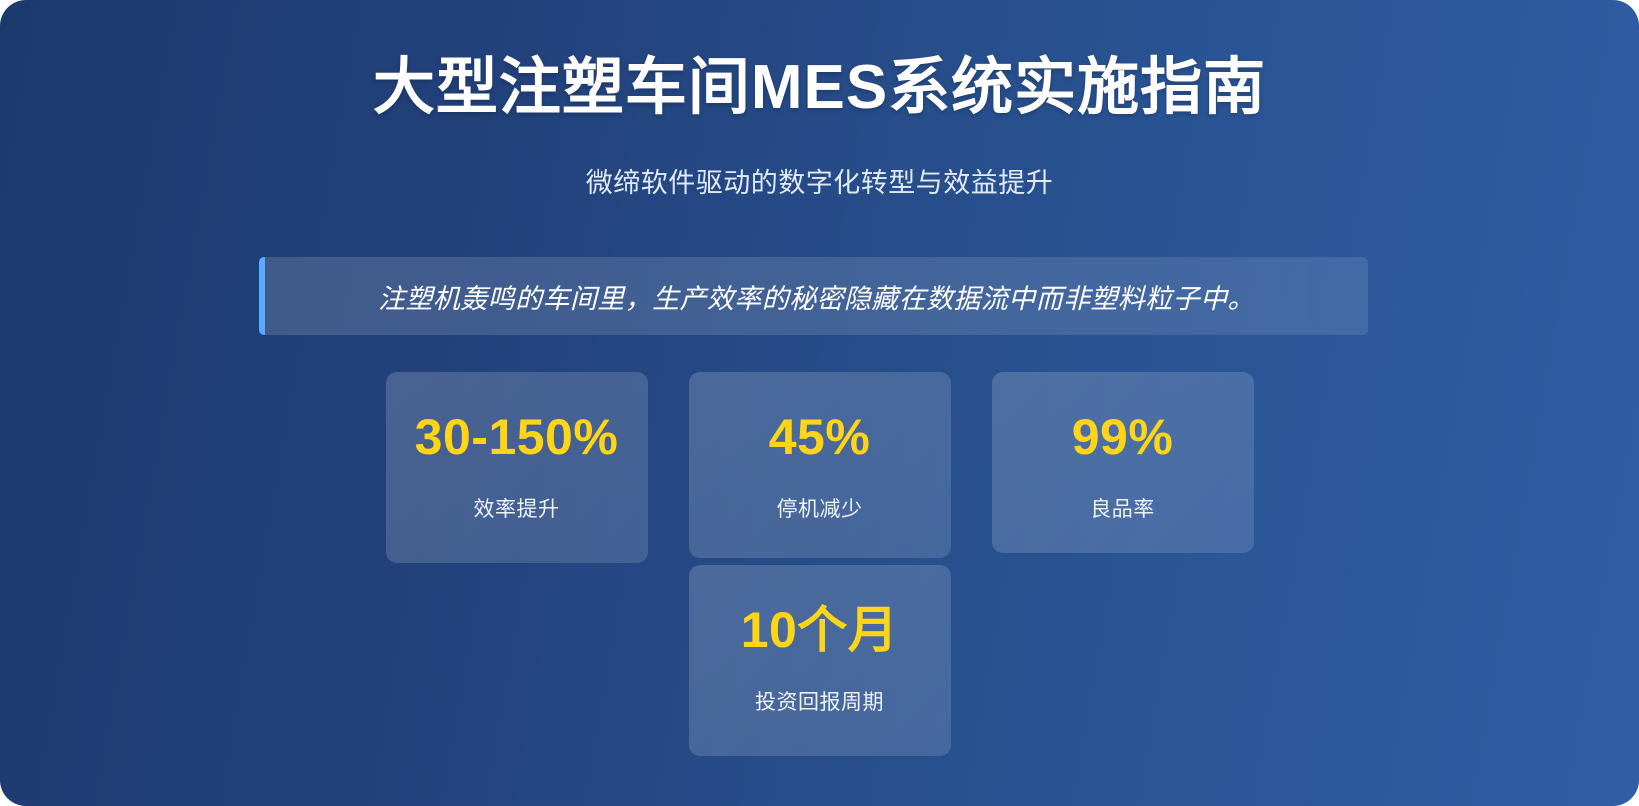  Describe the element at coordinates (1122, 509) in the screenshot. I see `stat-label: 良品率` at that location.